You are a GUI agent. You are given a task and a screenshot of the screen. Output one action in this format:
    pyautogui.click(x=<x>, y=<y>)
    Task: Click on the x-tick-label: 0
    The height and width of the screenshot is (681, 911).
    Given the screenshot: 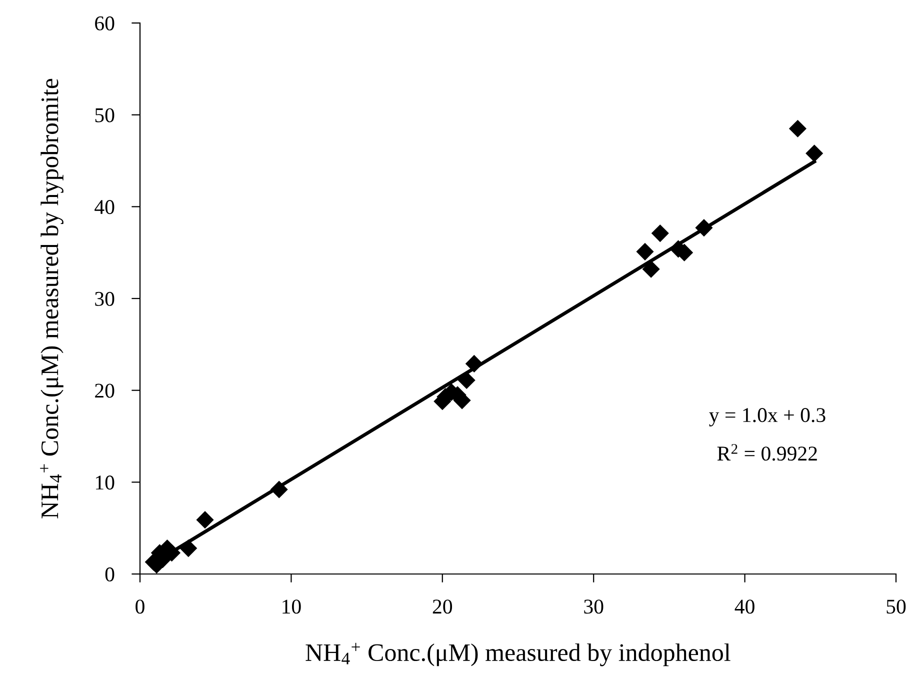 What is the action you would take?
    pyautogui.click(x=140, y=607)
    